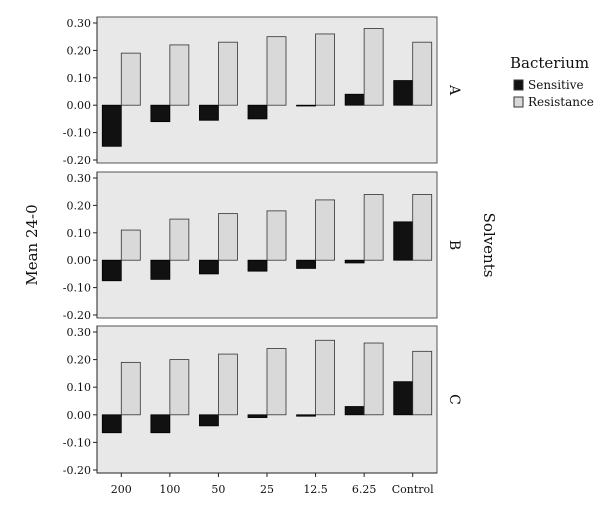 The image size is (598, 523). Describe the element at coordinates (121, 489) in the screenshot. I see `x-tick-label: 200` at that location.